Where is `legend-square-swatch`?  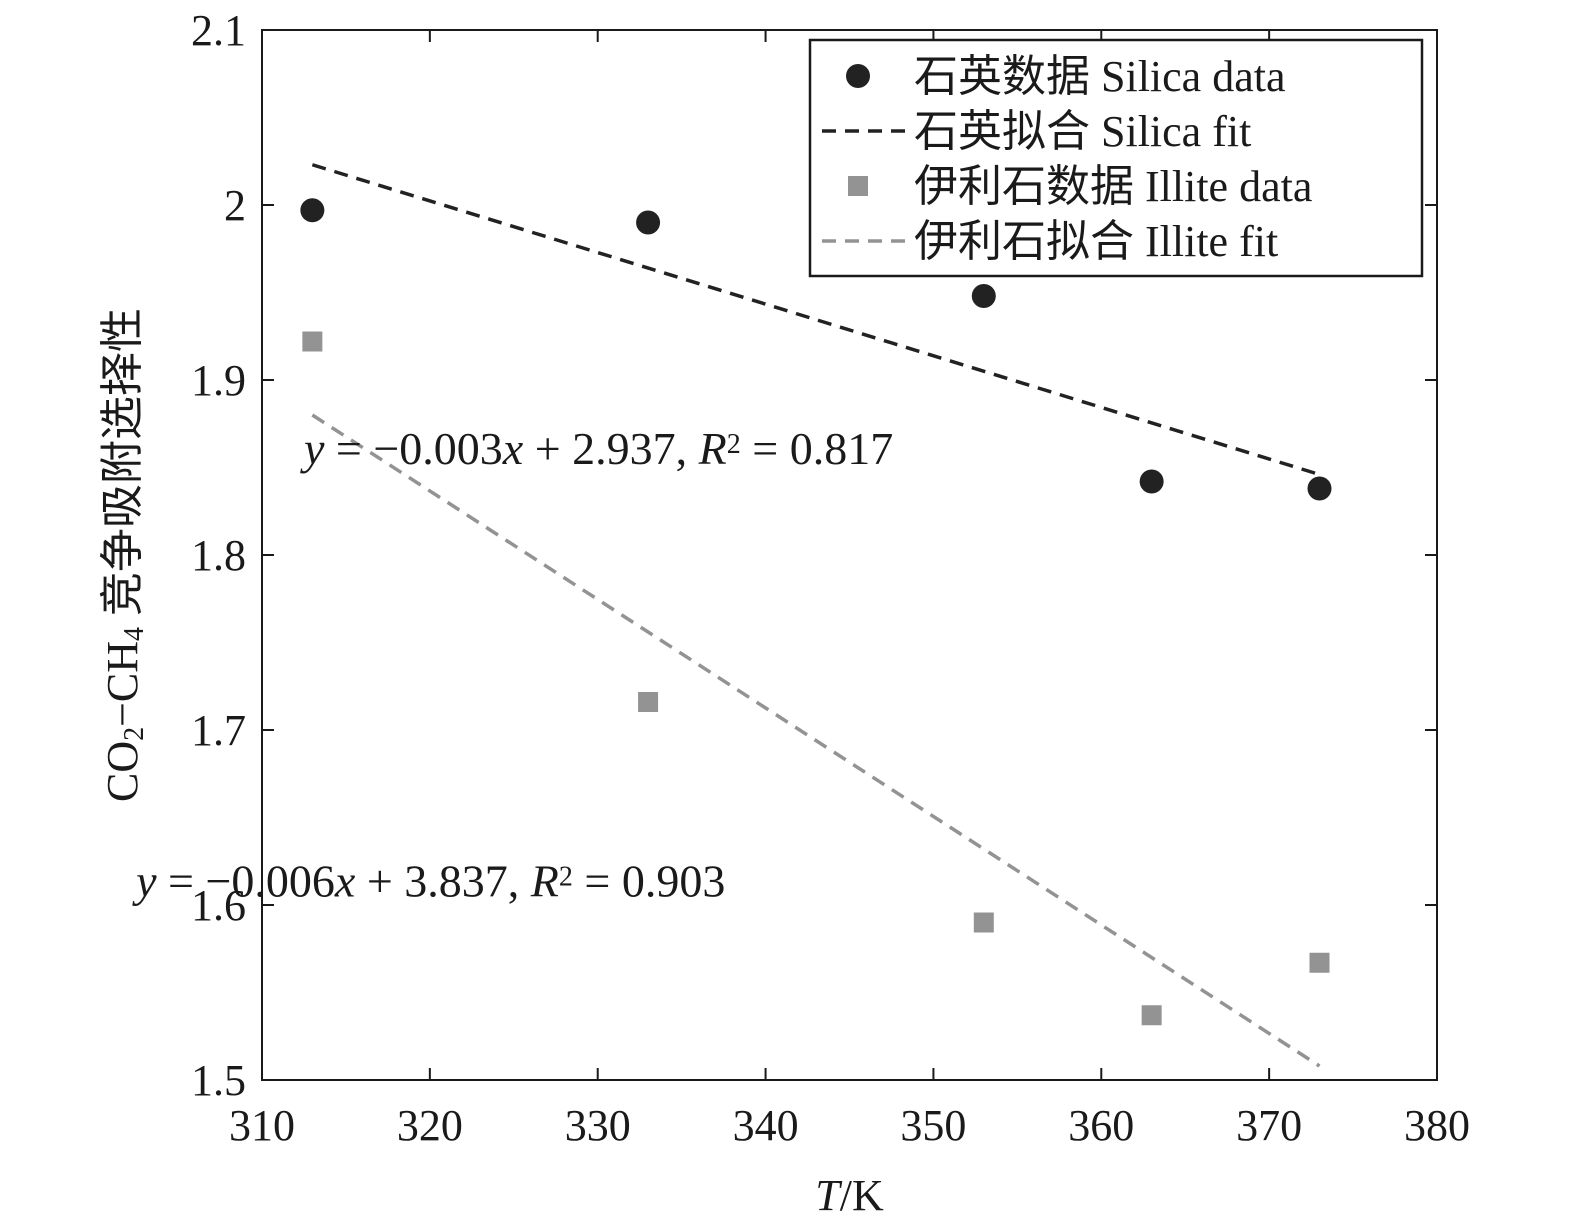
legend-square-swatch is located at coordinates (858, 186).